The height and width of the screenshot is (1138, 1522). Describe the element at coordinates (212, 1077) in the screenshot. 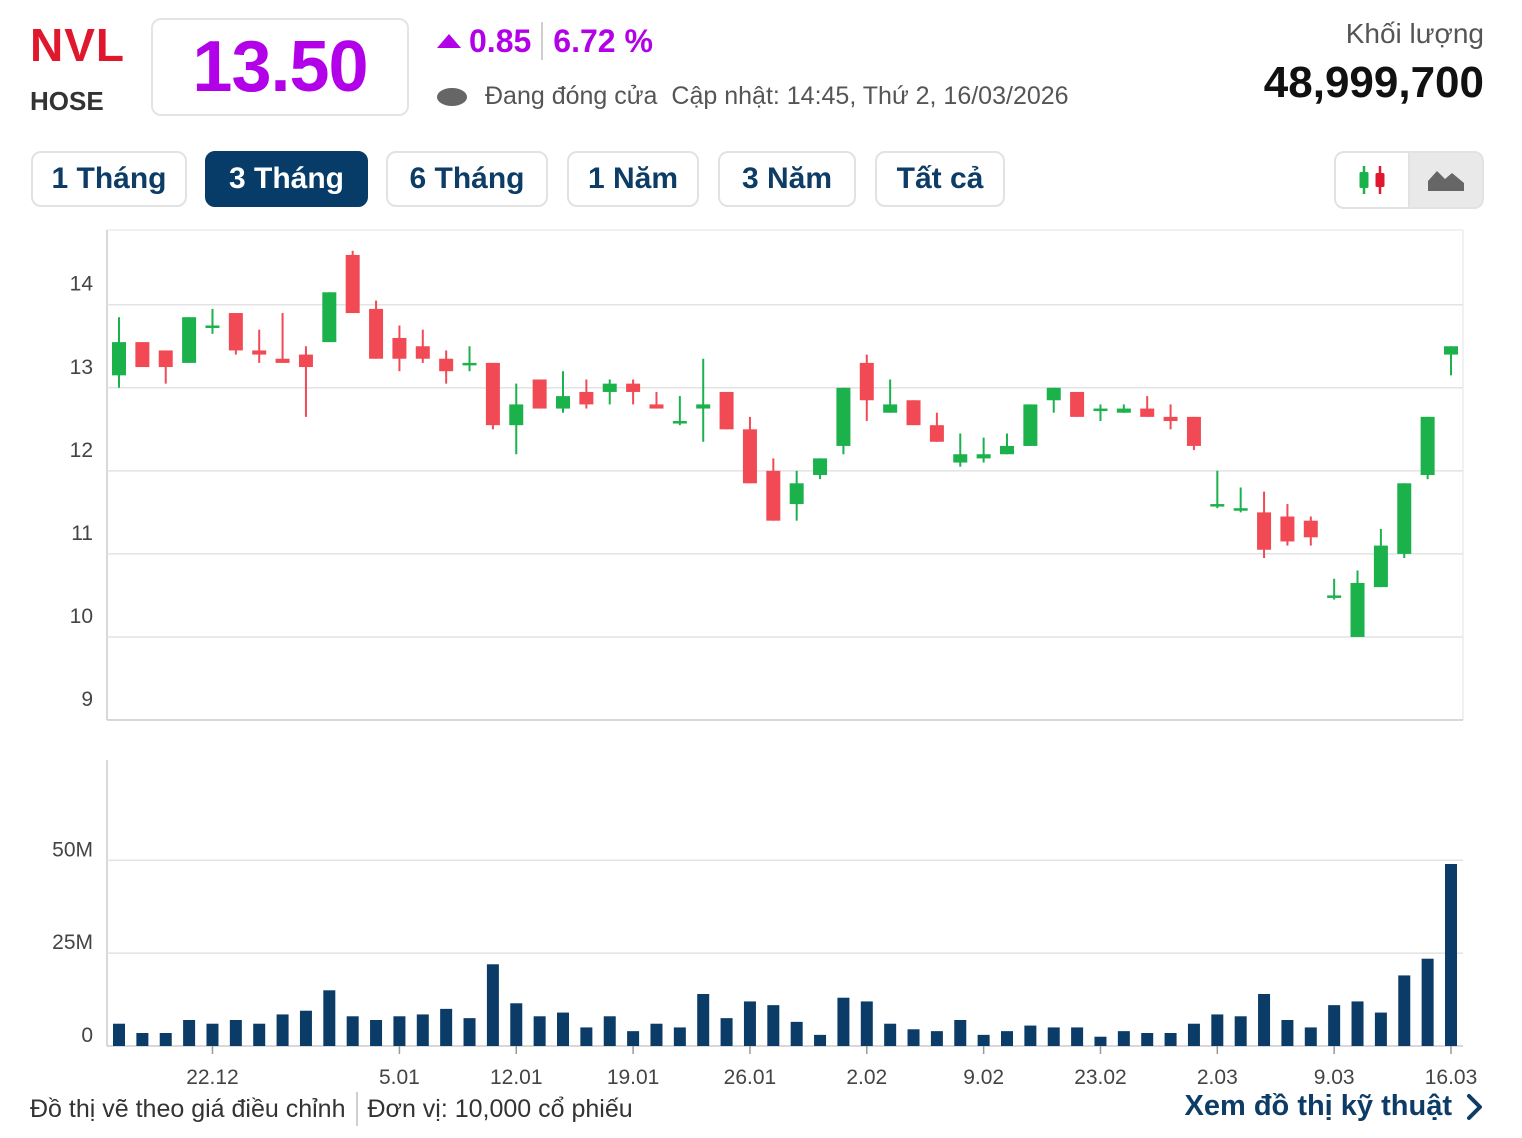

I see `x-tick-label: 22.12` at that location.